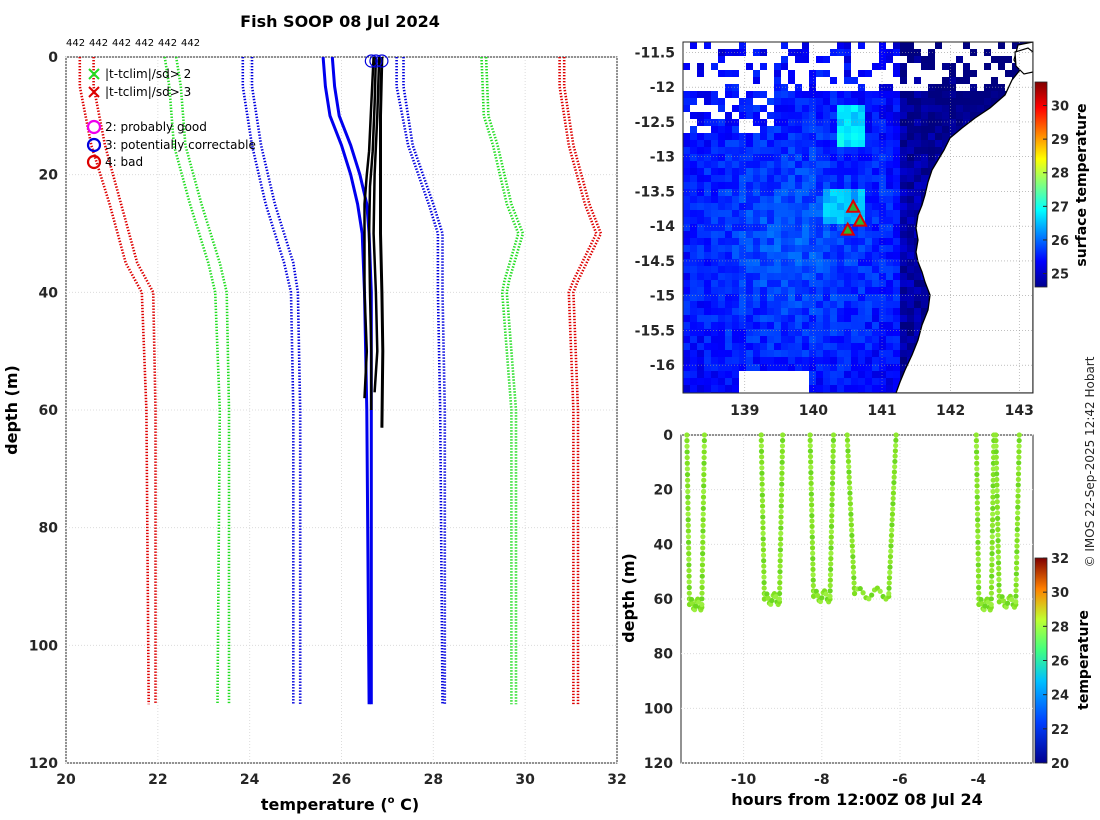 The height and width of the screenshot is (820, 1100). I want to click on legend-label: |t-tclim|/sd> 2, so click(148, 74).